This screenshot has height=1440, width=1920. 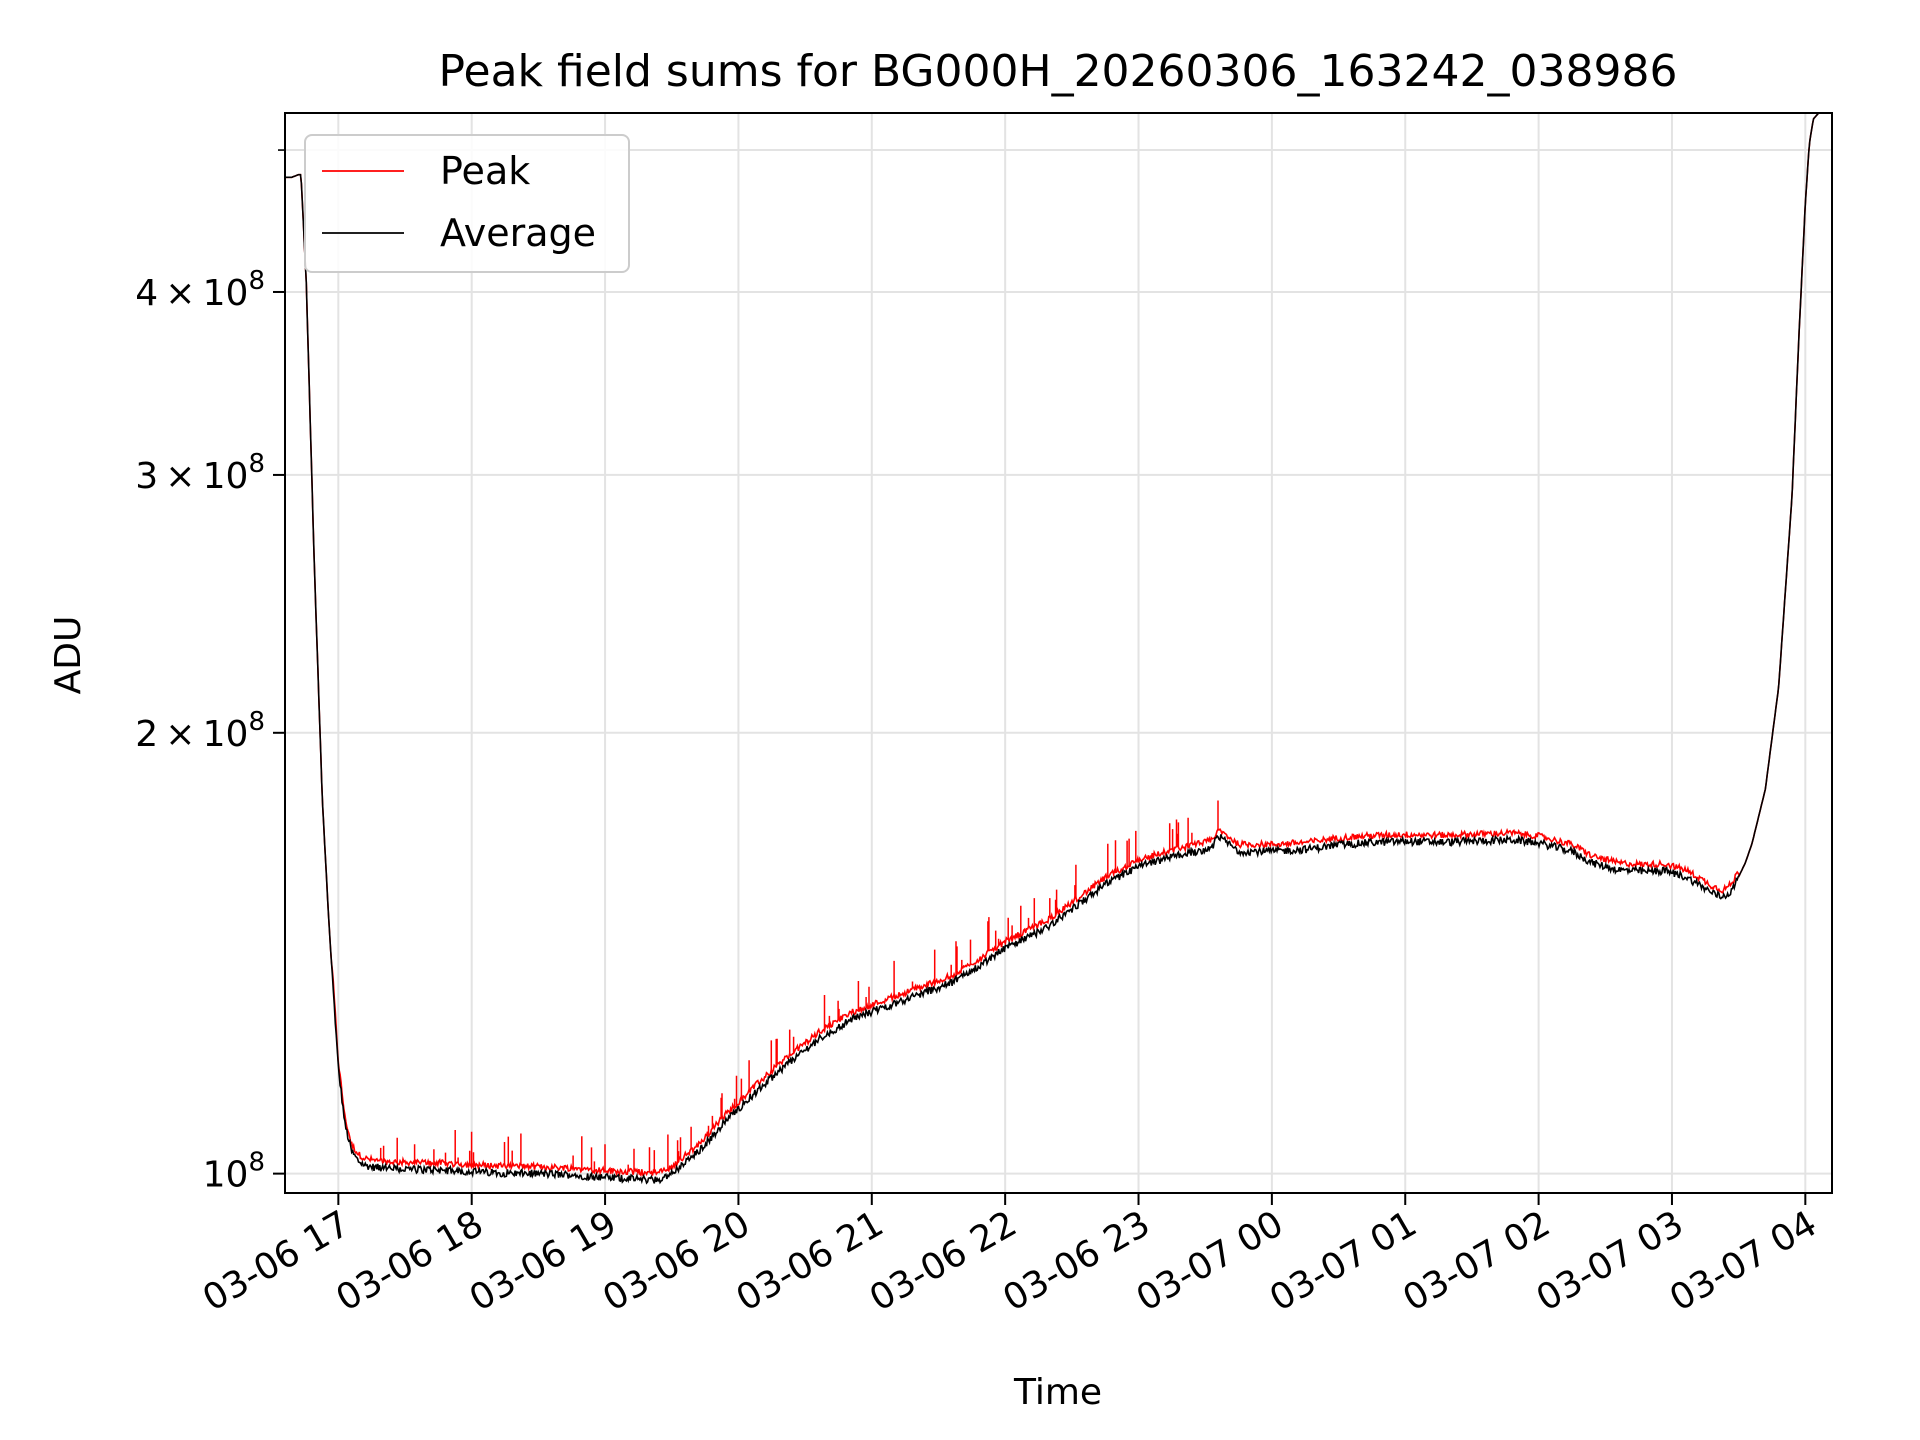 I want to click on peak-series-spikes, so click(x=799, y=986).